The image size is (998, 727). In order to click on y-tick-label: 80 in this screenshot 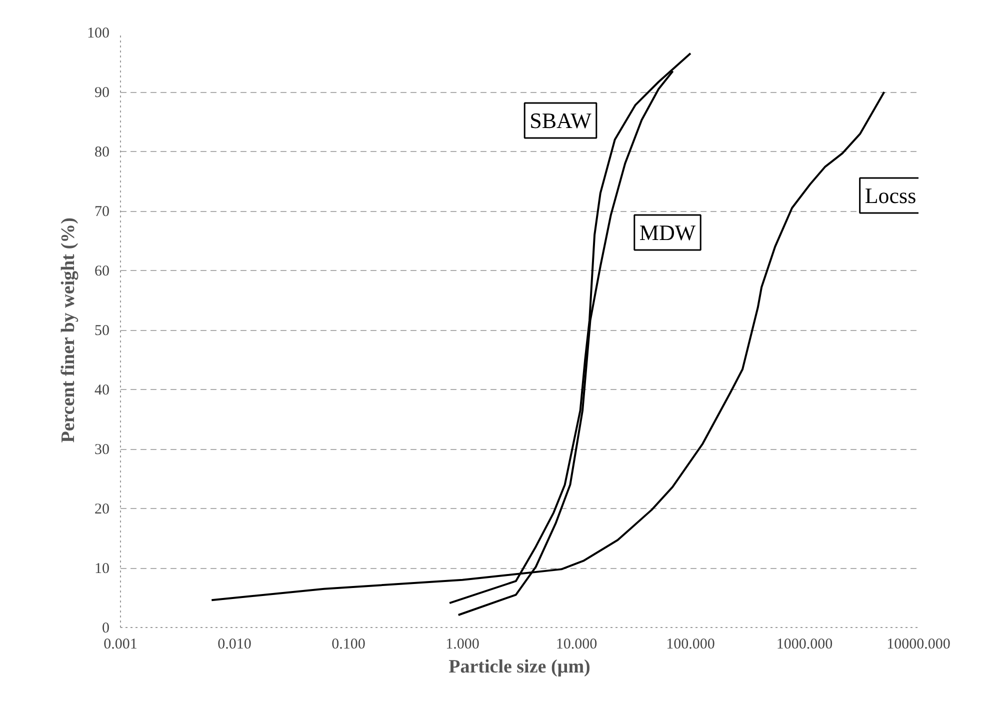, I will do `click(102, 152)`.